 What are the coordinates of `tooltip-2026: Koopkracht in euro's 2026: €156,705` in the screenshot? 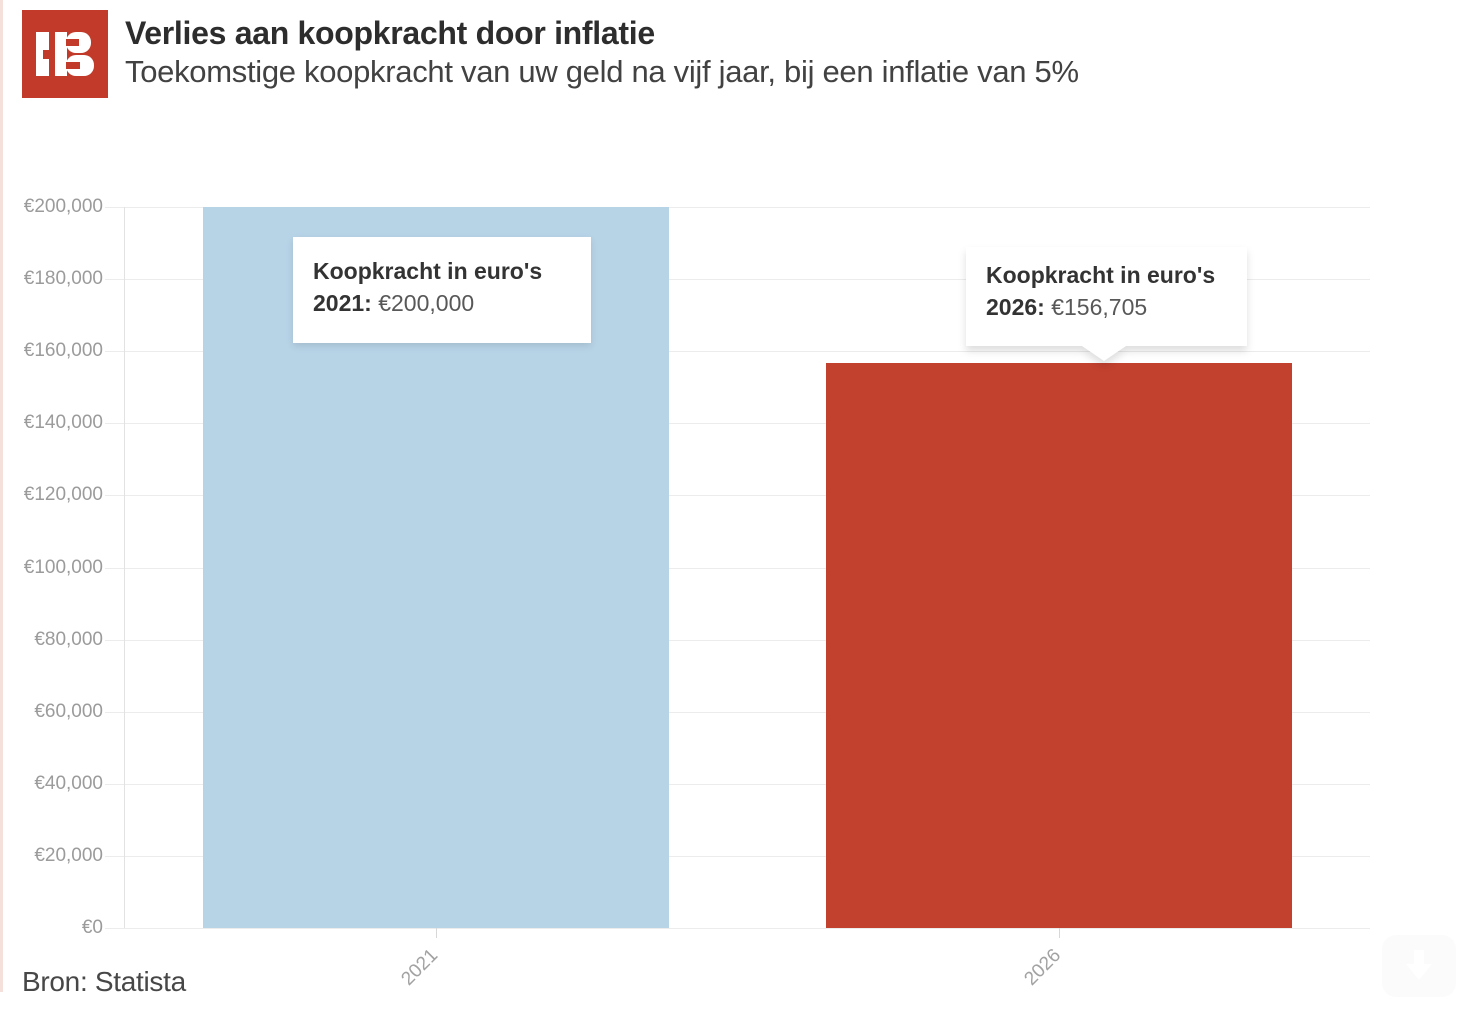 It's located at (1106, 304).